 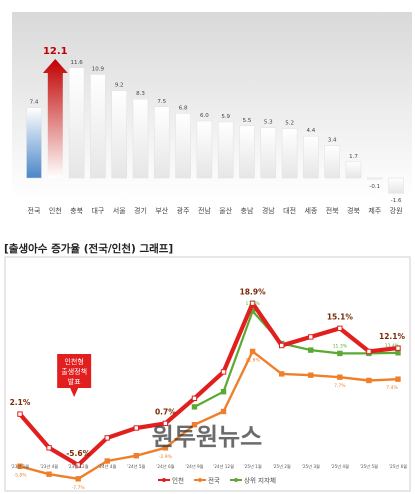 I want to click on annotation-callout, so click(x=74, y=375).